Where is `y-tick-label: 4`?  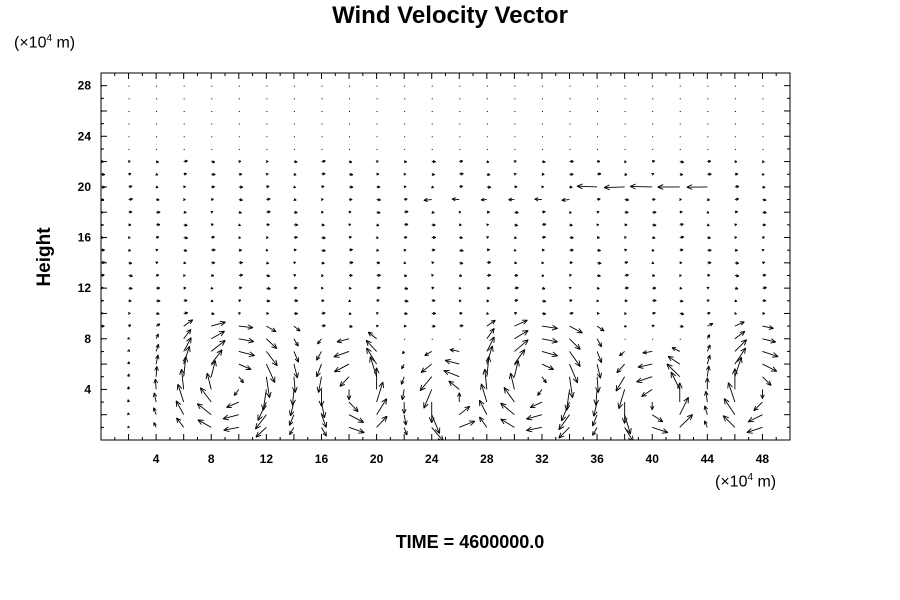 y-tick-label: 4 is located at coordinates (87, 389).